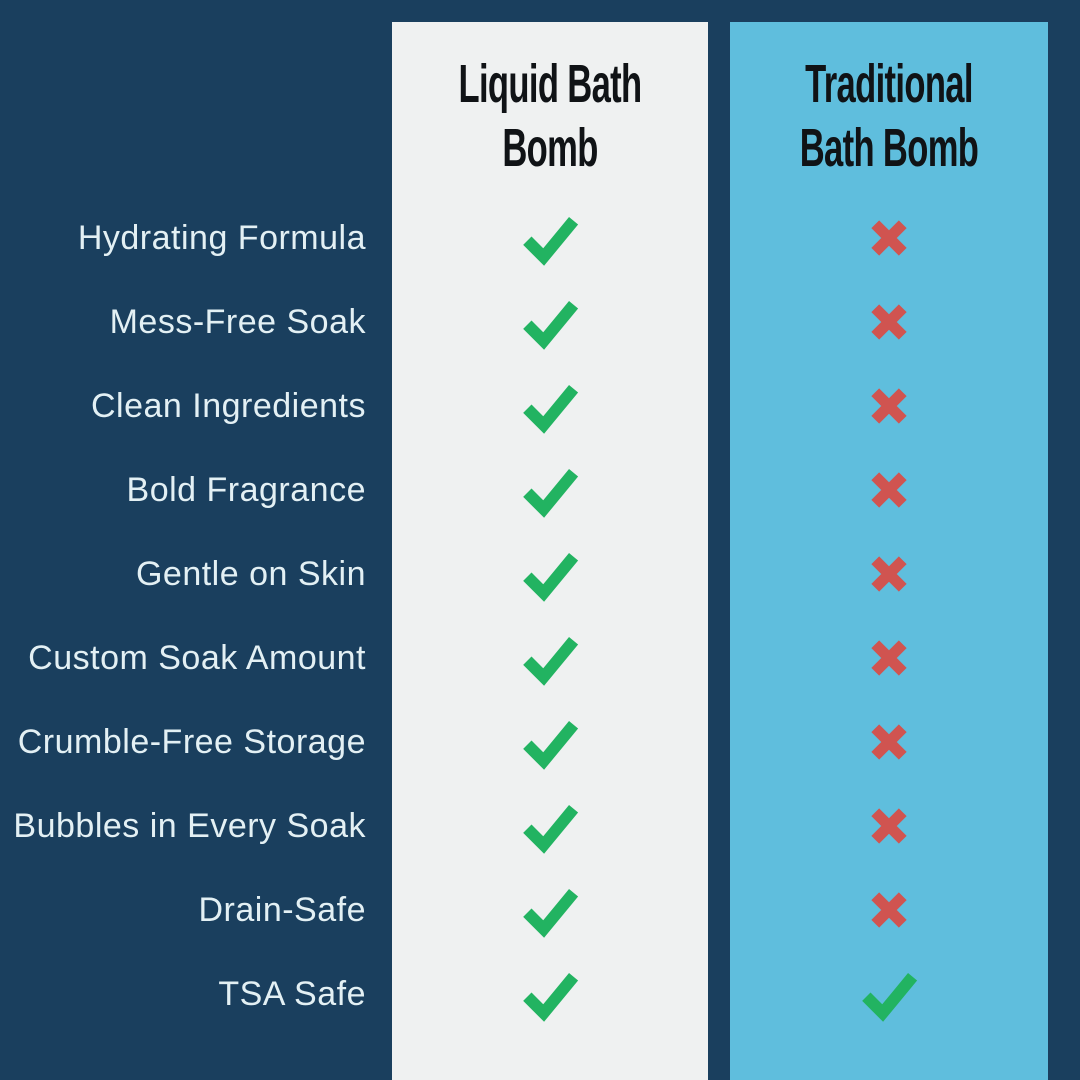 The image size is (1080, 1080). I want to click on feature-label: Crumble-Free Storage, so click(191, 741).